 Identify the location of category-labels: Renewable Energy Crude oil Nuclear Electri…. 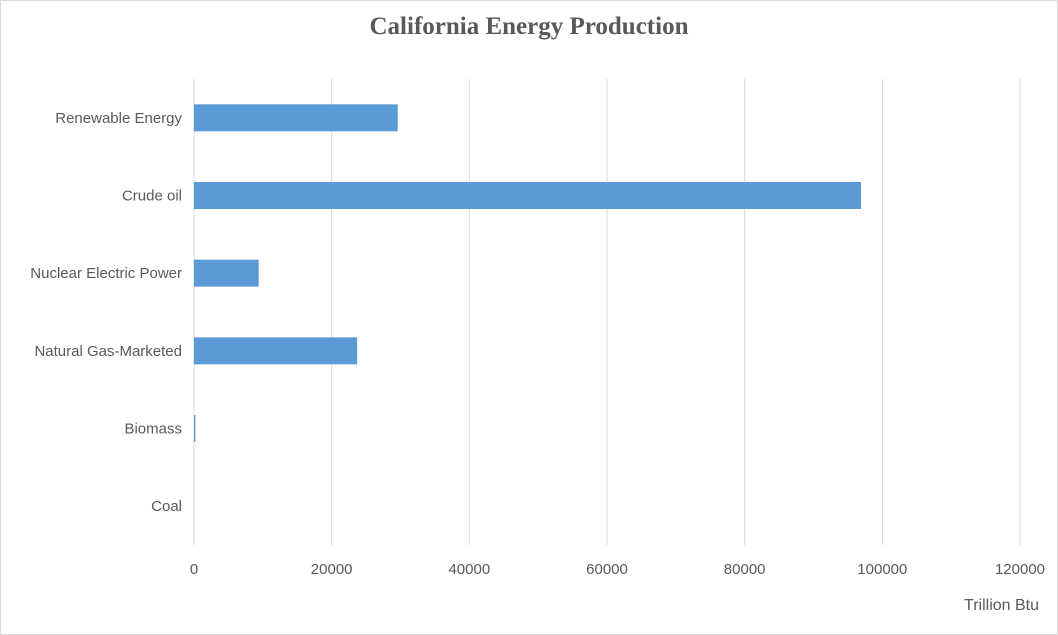
(106, 312).